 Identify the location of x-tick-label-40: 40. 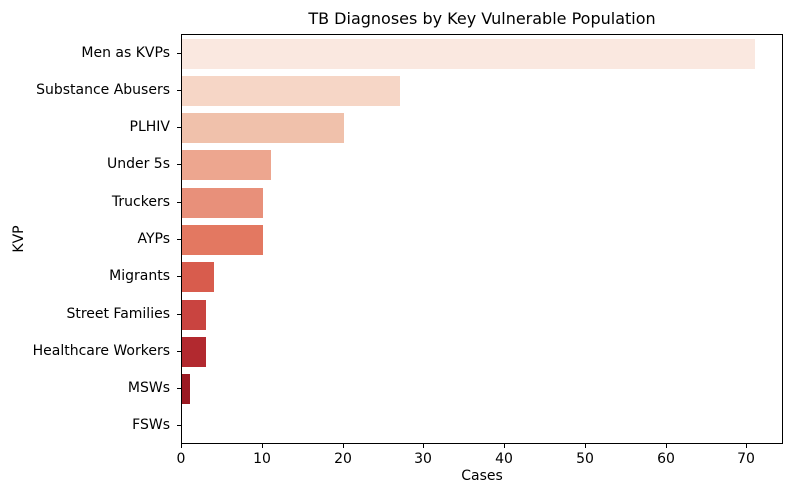
(504, 459).